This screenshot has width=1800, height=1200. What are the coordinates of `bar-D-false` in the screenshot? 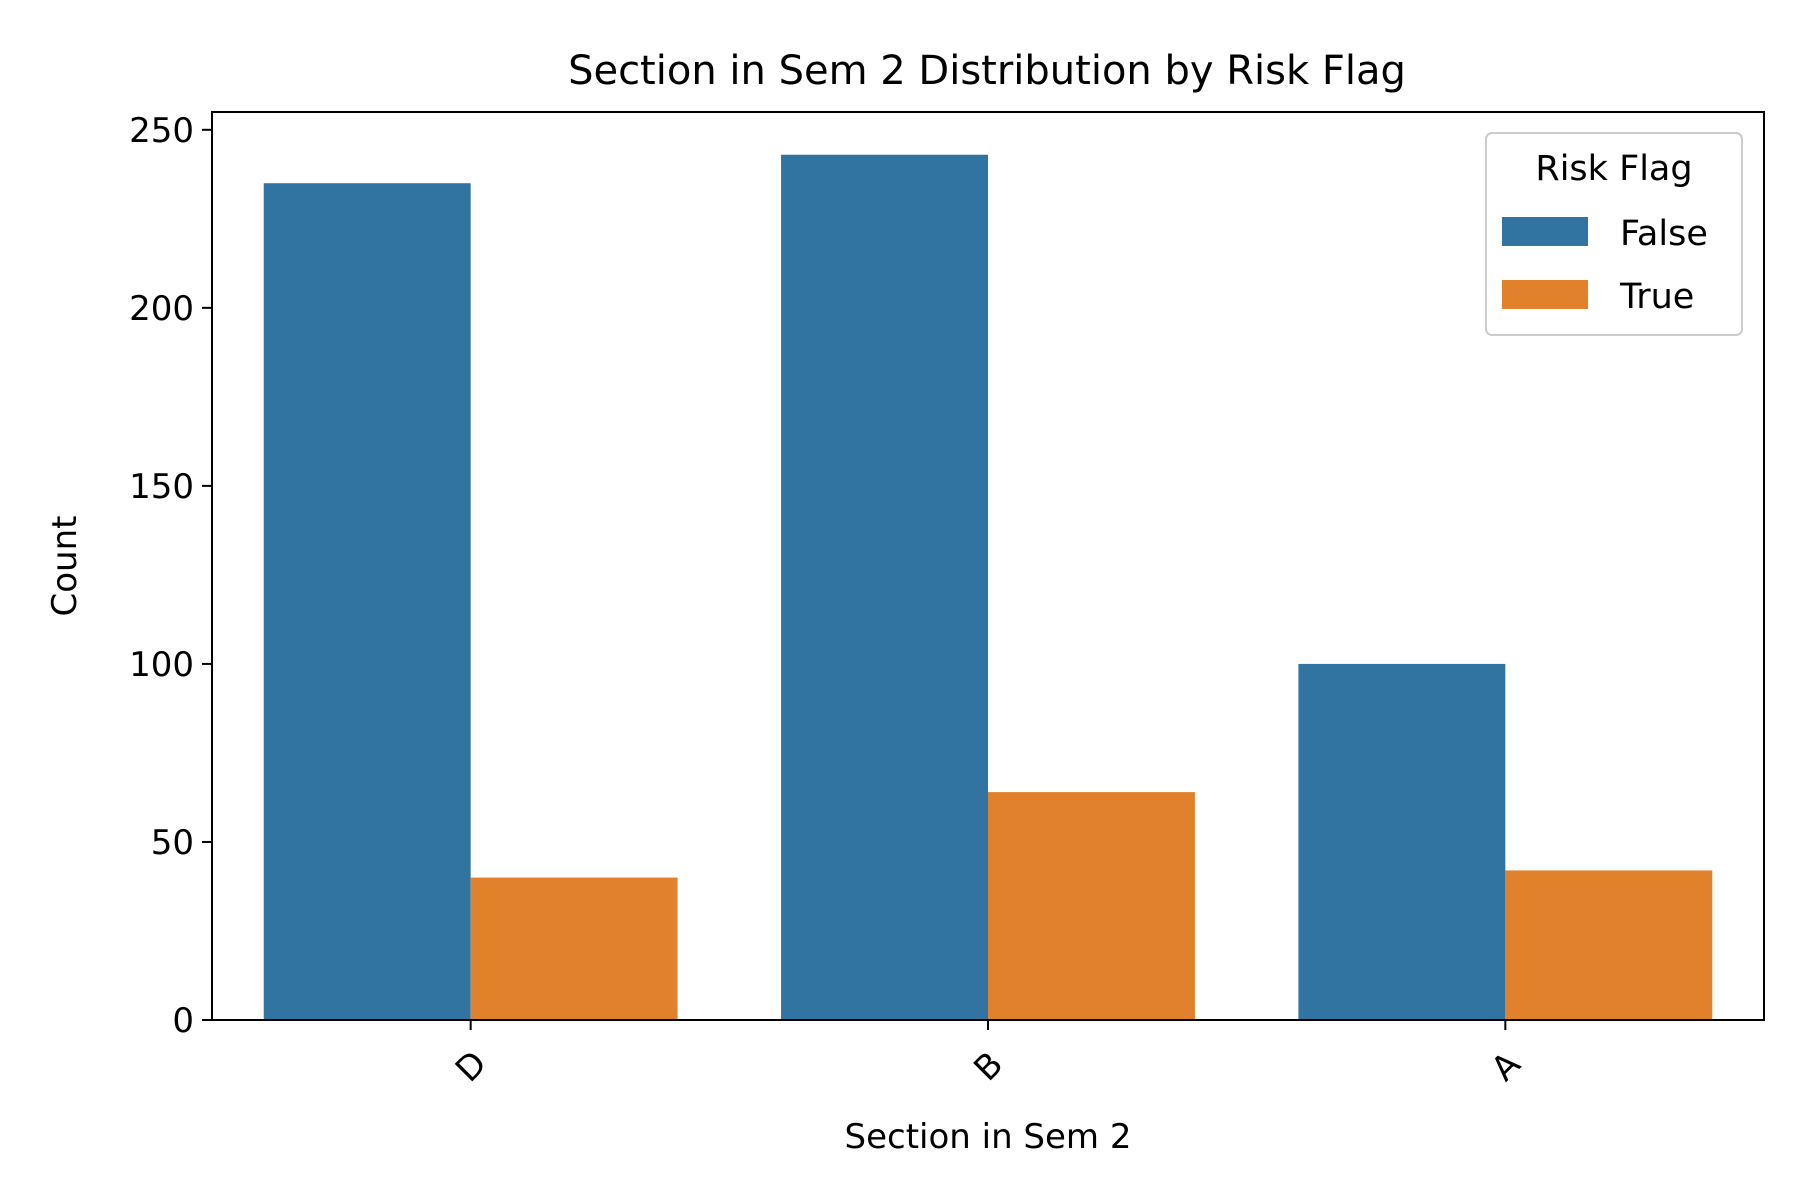 It's located at (367, 601).